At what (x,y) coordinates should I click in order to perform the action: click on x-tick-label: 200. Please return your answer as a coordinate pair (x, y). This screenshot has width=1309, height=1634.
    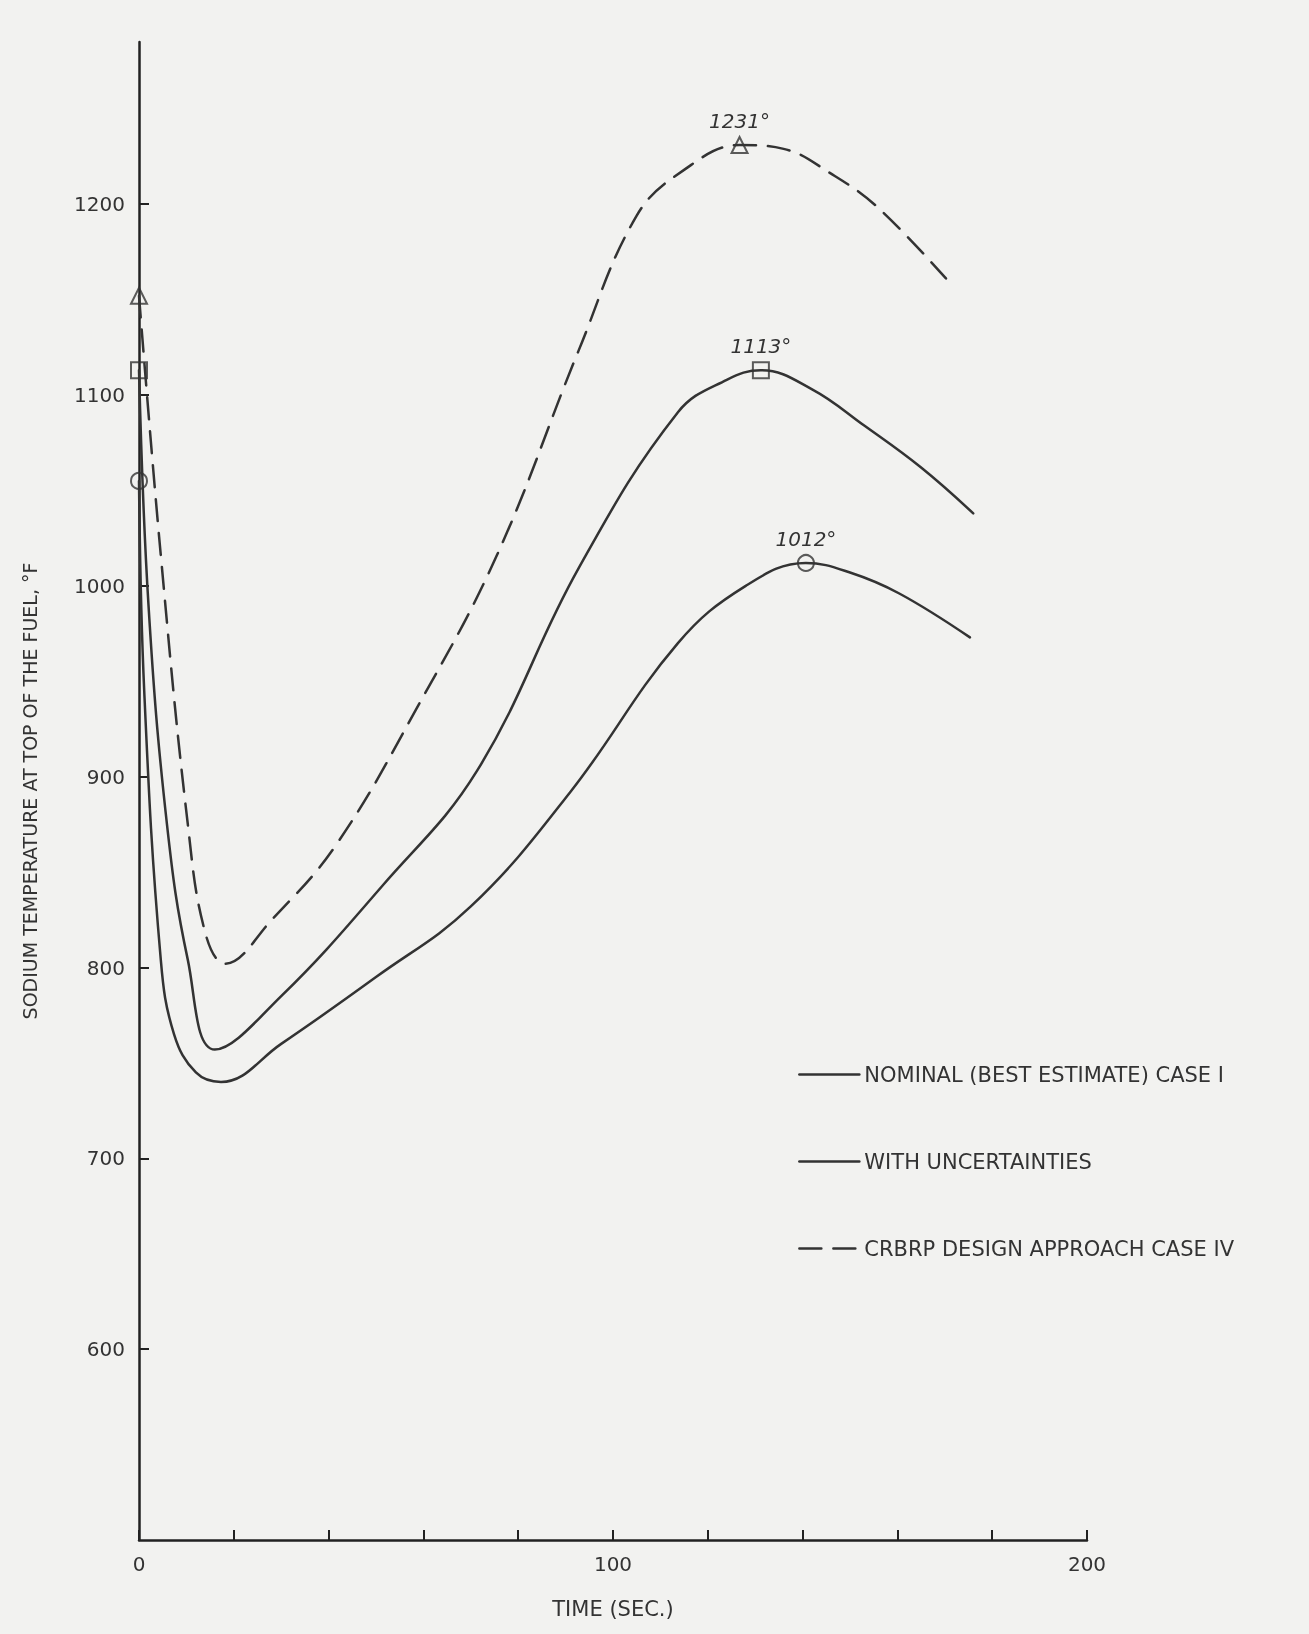
    Looking at the image, I should click on (1087, 1564).